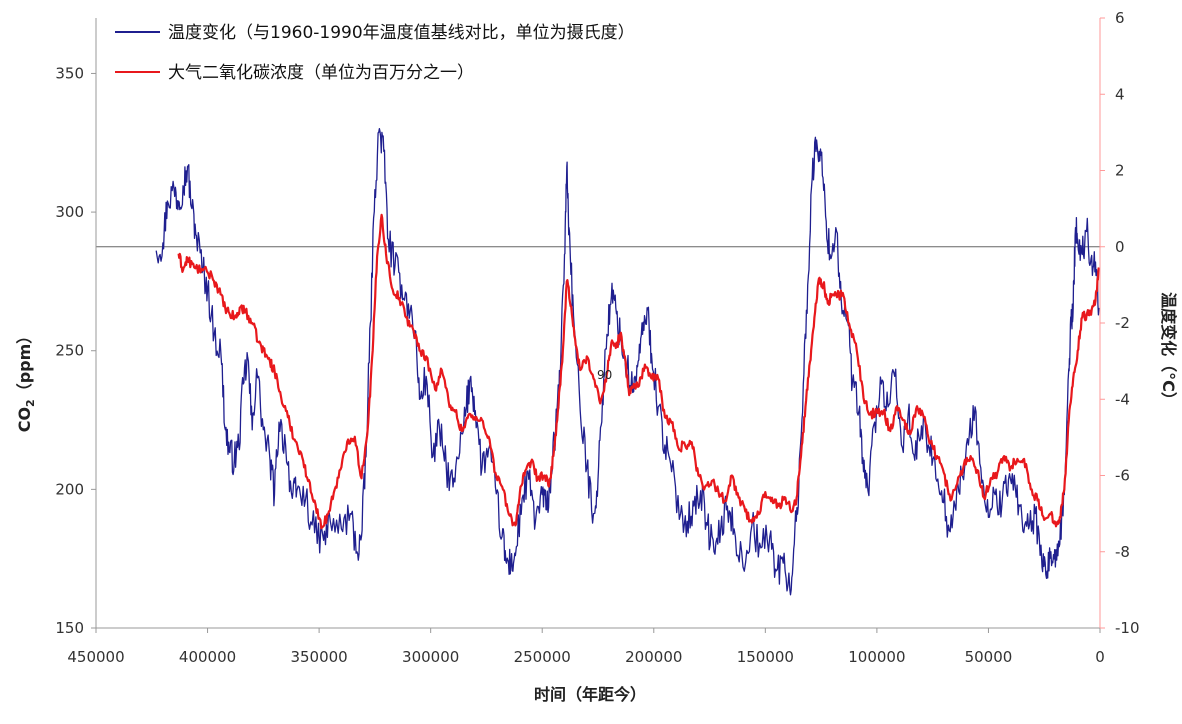 The height and width of the screenshot is (724, 1182). I want to click on y-left-tick-label: 250, so click(69, 351).